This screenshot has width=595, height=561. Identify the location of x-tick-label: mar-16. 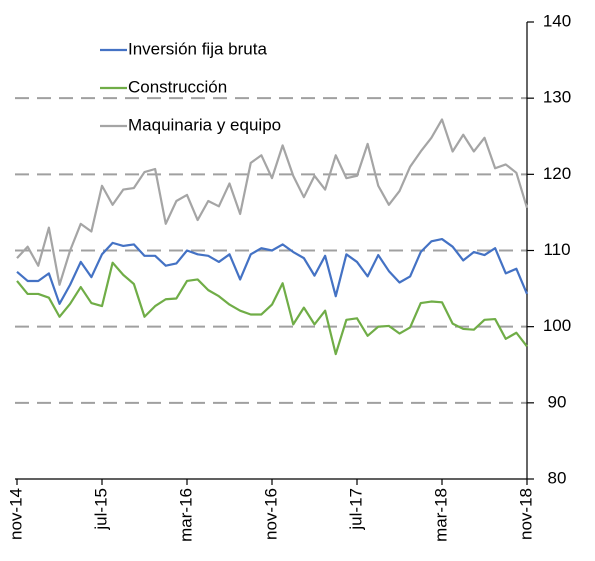
(185, 515).